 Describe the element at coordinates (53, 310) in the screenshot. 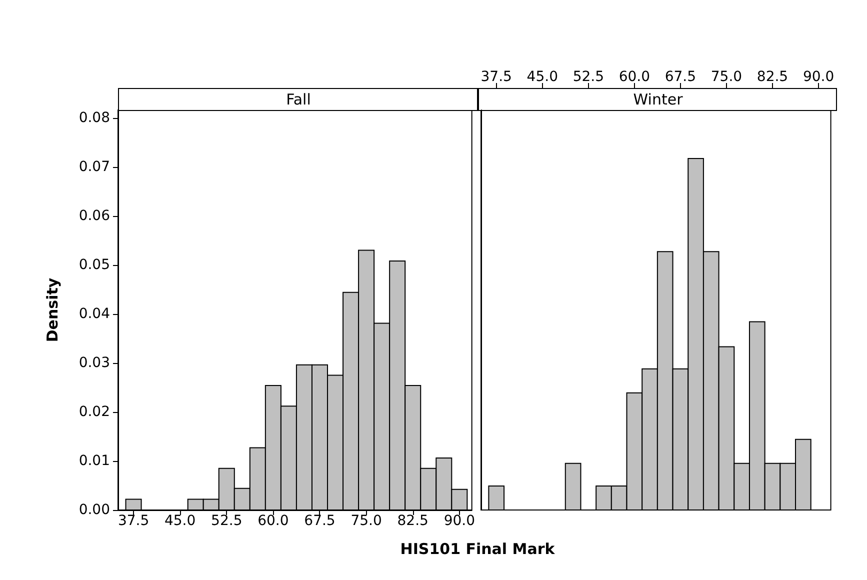

I see `y-axis-title: Density` at that location.